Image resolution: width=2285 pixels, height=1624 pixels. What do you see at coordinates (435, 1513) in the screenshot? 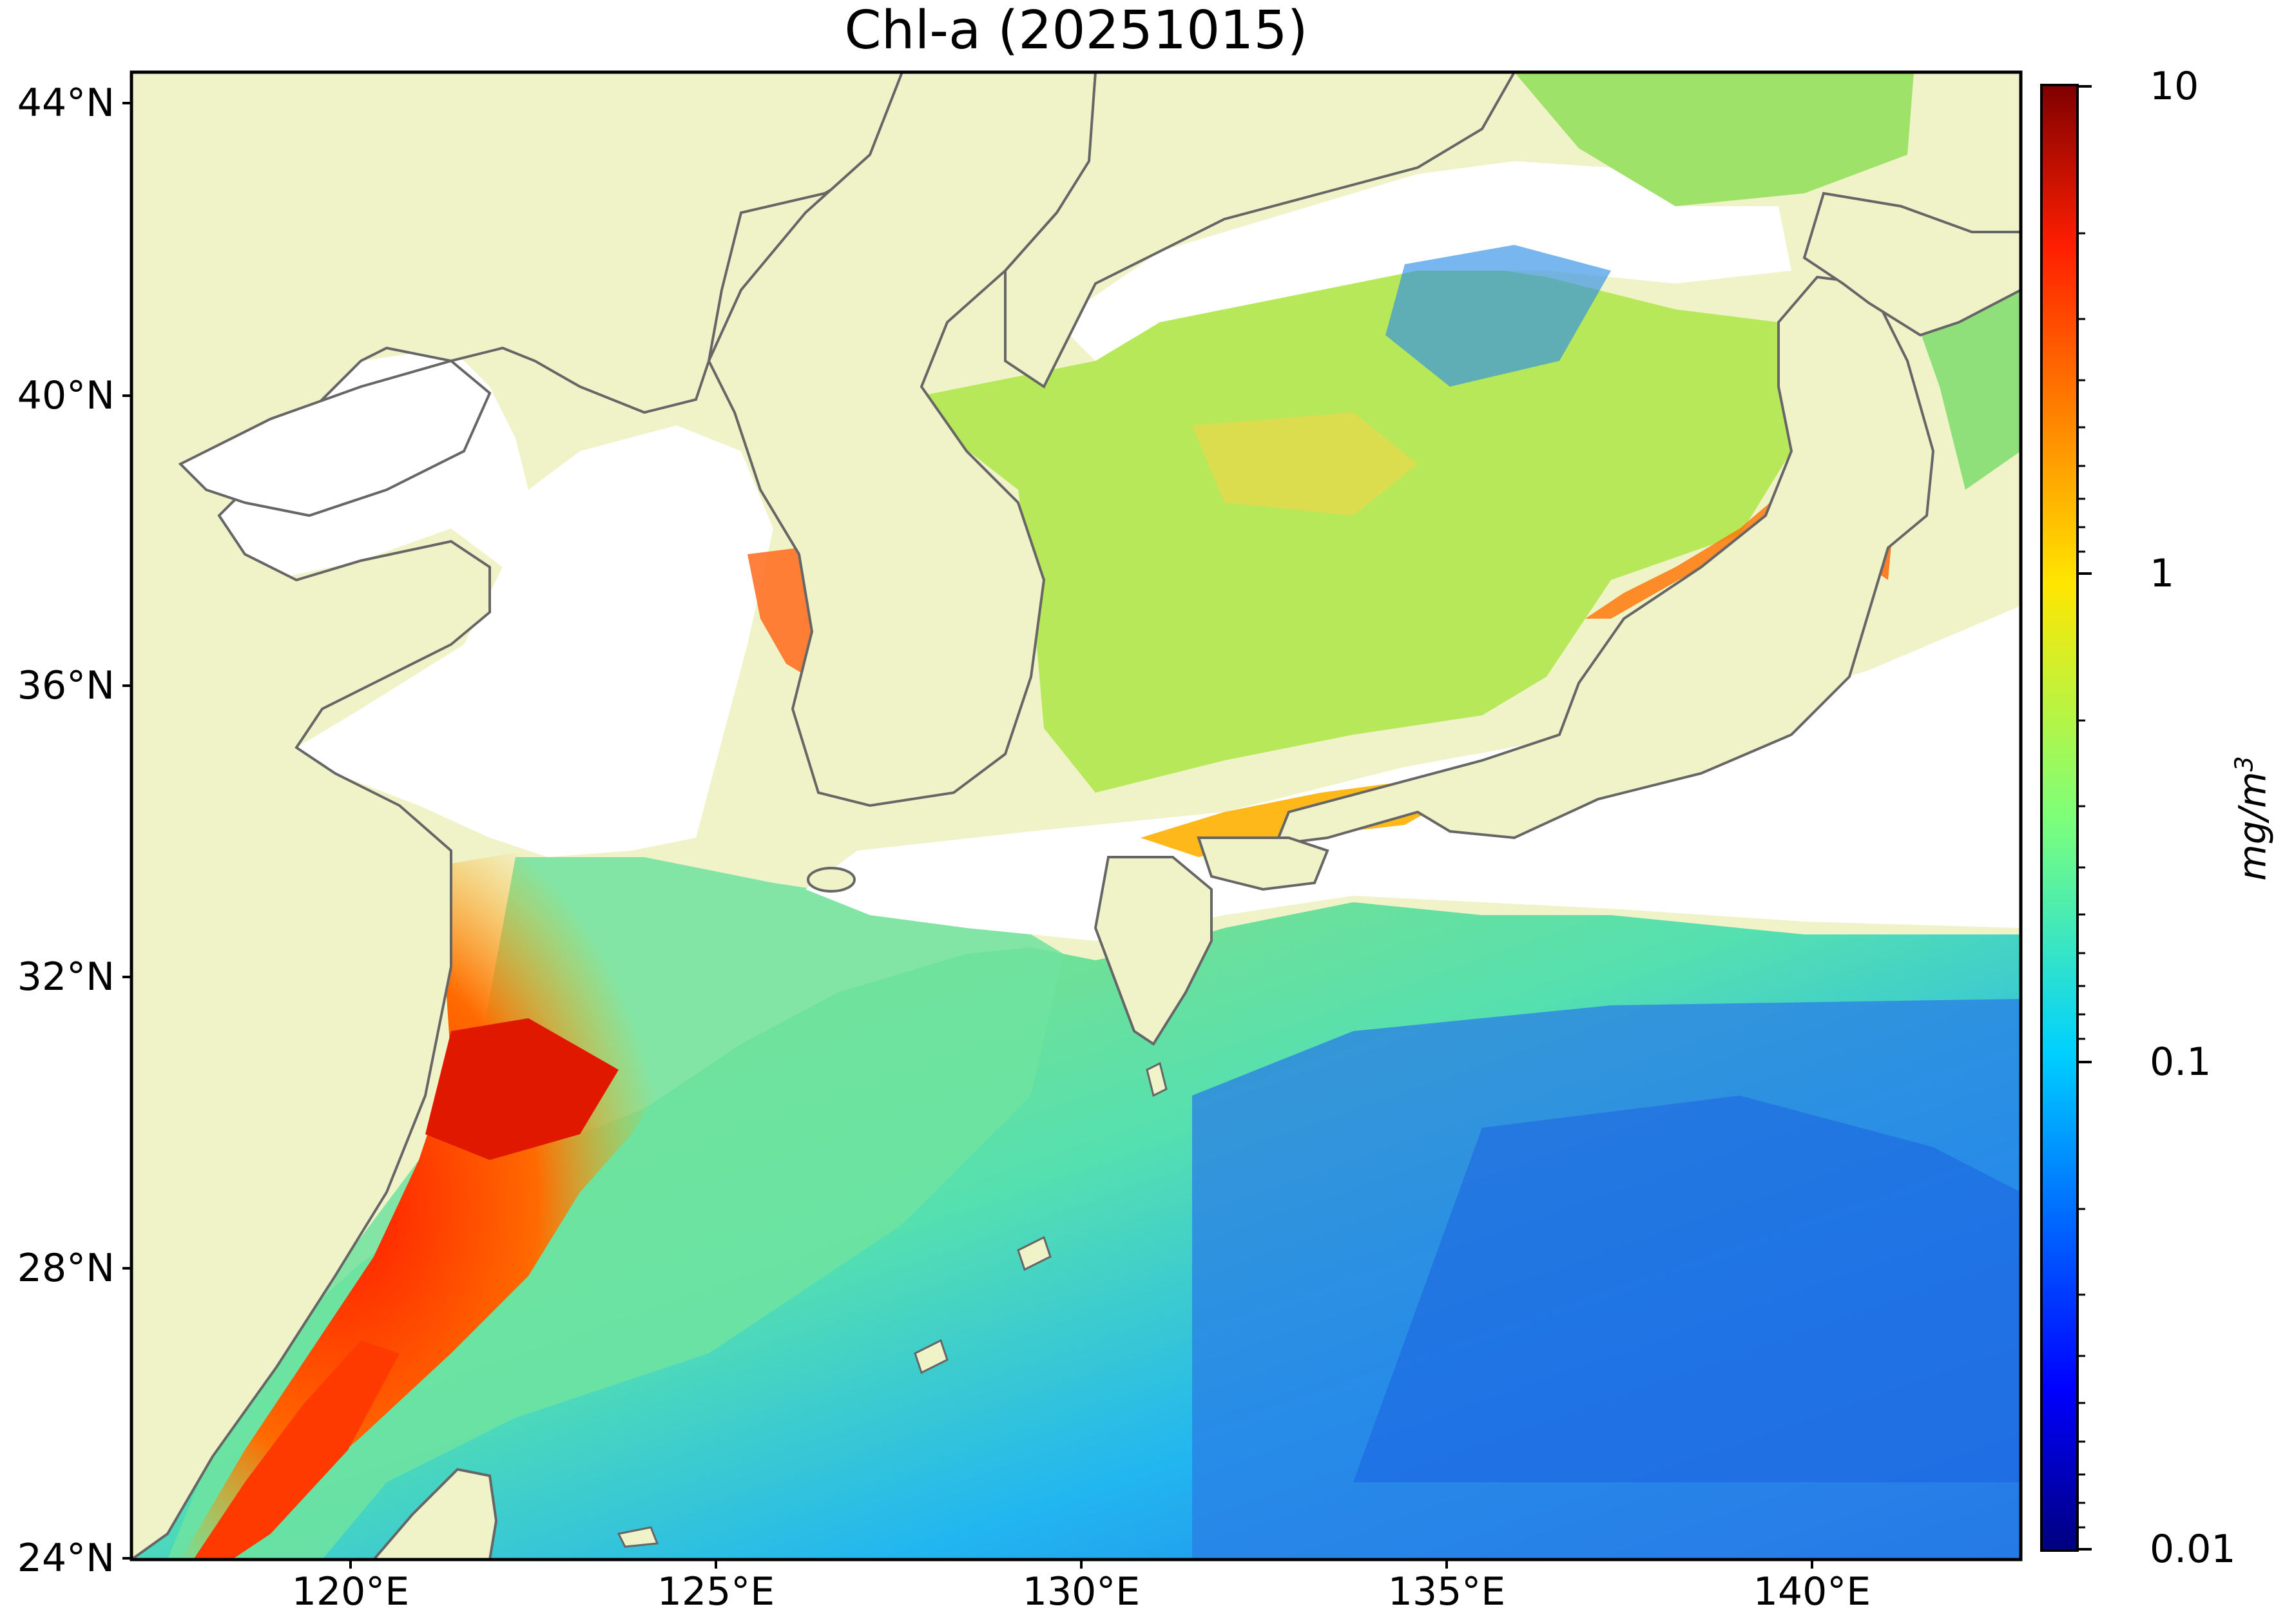
I see `taiwan-land` at bounding box center [435, 1513].